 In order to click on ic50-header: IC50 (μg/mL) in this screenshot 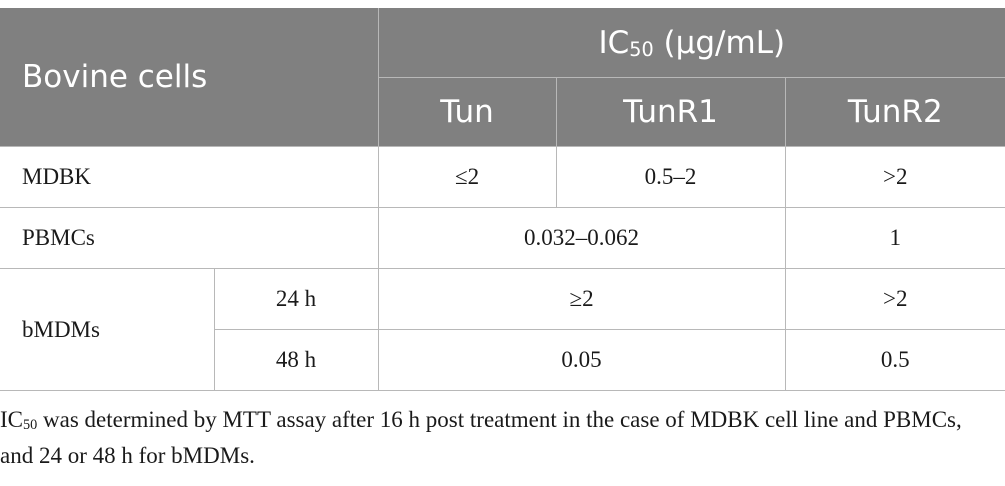, I will do `click(691, 43)`.